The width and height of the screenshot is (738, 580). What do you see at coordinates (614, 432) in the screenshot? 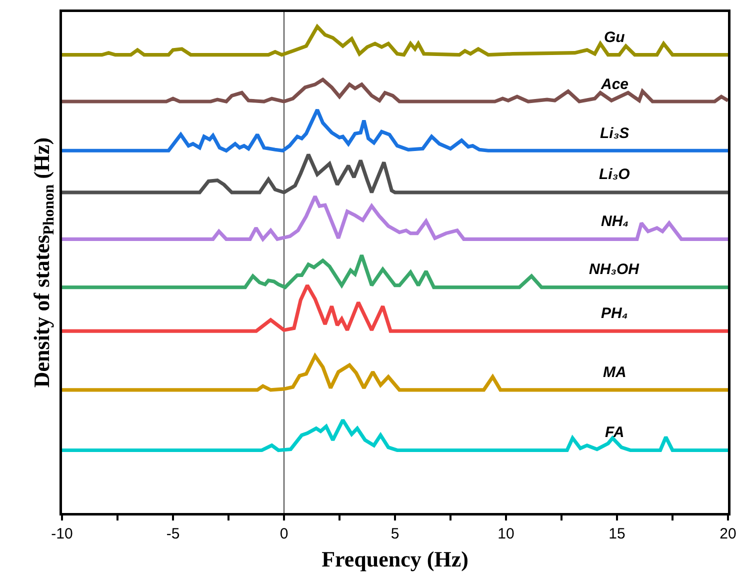
I see `series-label: FA` at bounding box center [614, 432].